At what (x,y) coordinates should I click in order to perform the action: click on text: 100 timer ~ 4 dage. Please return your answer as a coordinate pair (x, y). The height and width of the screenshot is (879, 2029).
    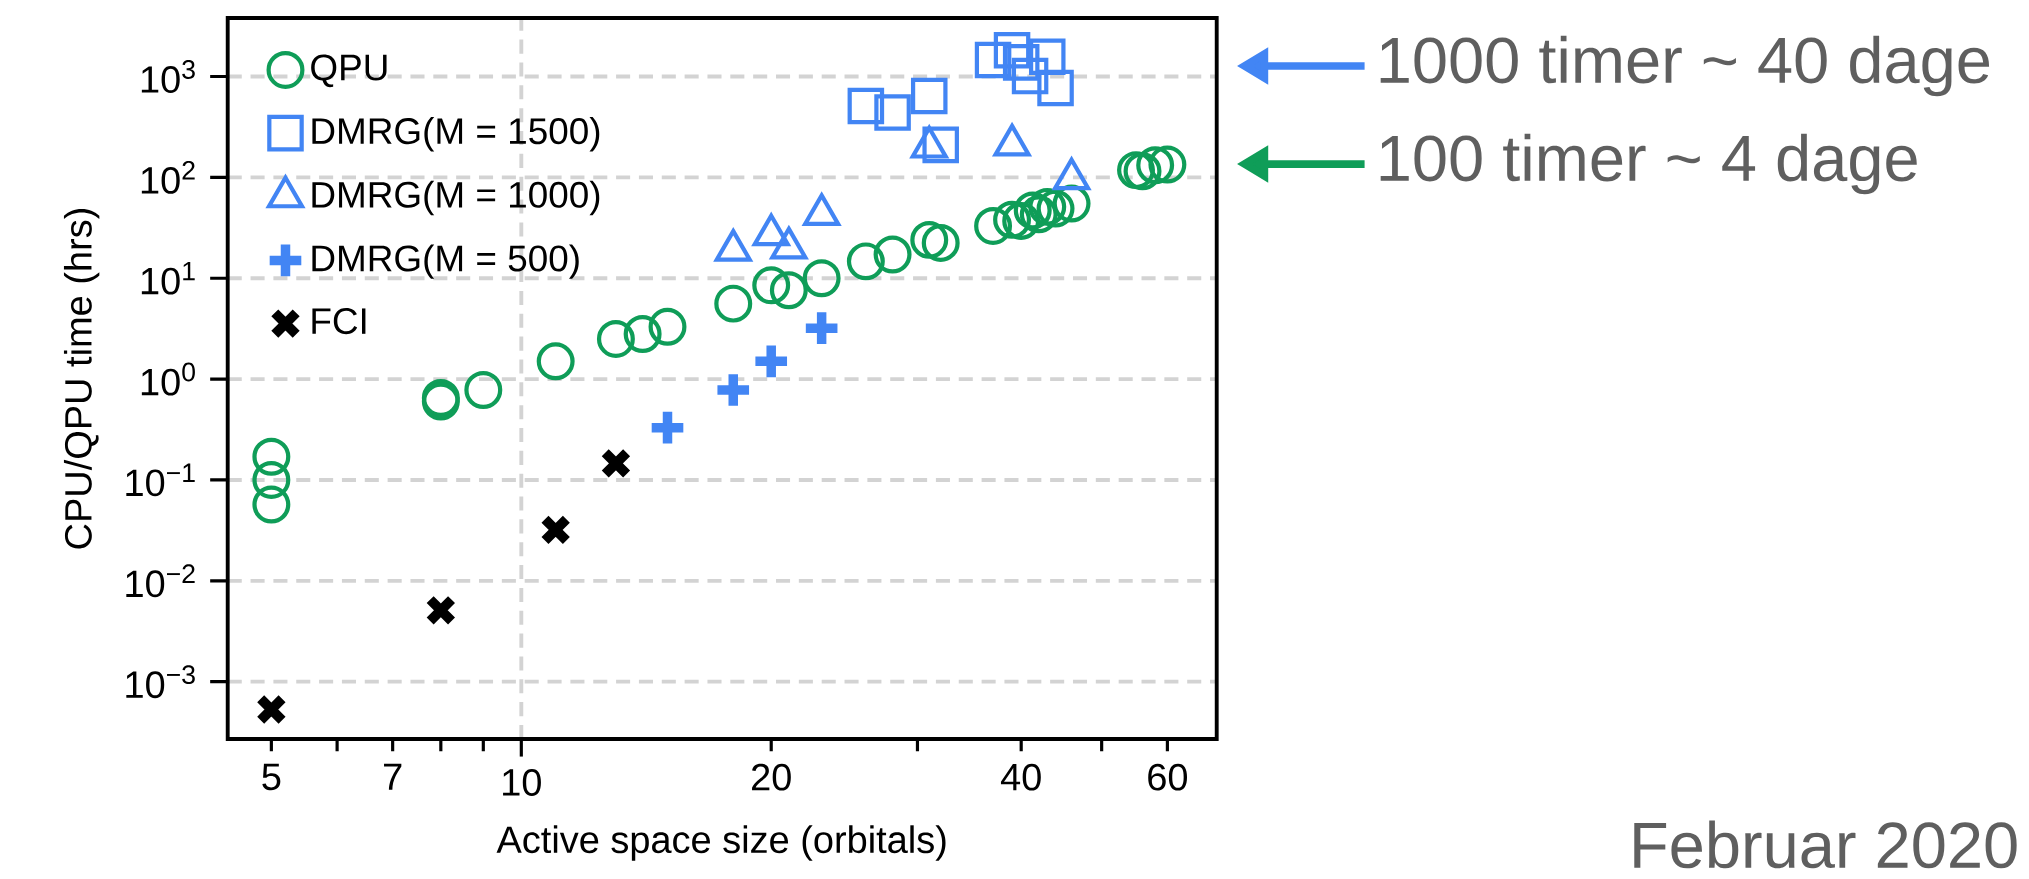
    Looking at the image, I should click on (1648, 164).